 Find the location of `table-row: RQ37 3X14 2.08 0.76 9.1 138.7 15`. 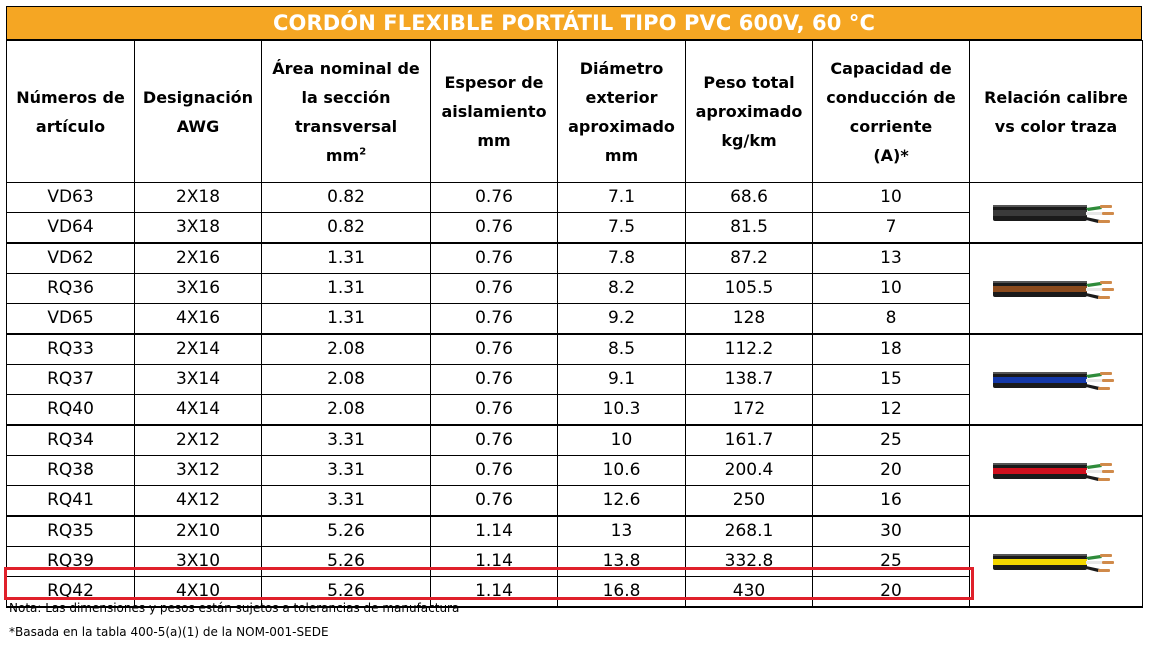

table-row: RQ37 3X14 2.08 0.76 9.1 138.7 15 is located at coordinates (574, 379).